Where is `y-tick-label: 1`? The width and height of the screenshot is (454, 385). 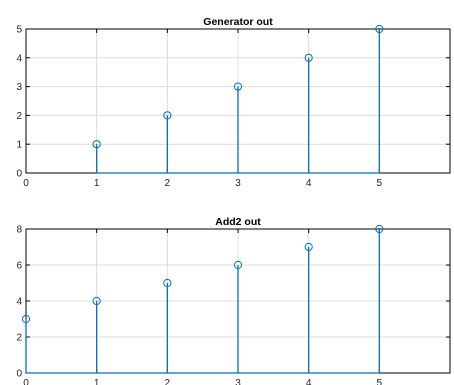 y-tick-label: 1 is located at coordinates (19, 145).